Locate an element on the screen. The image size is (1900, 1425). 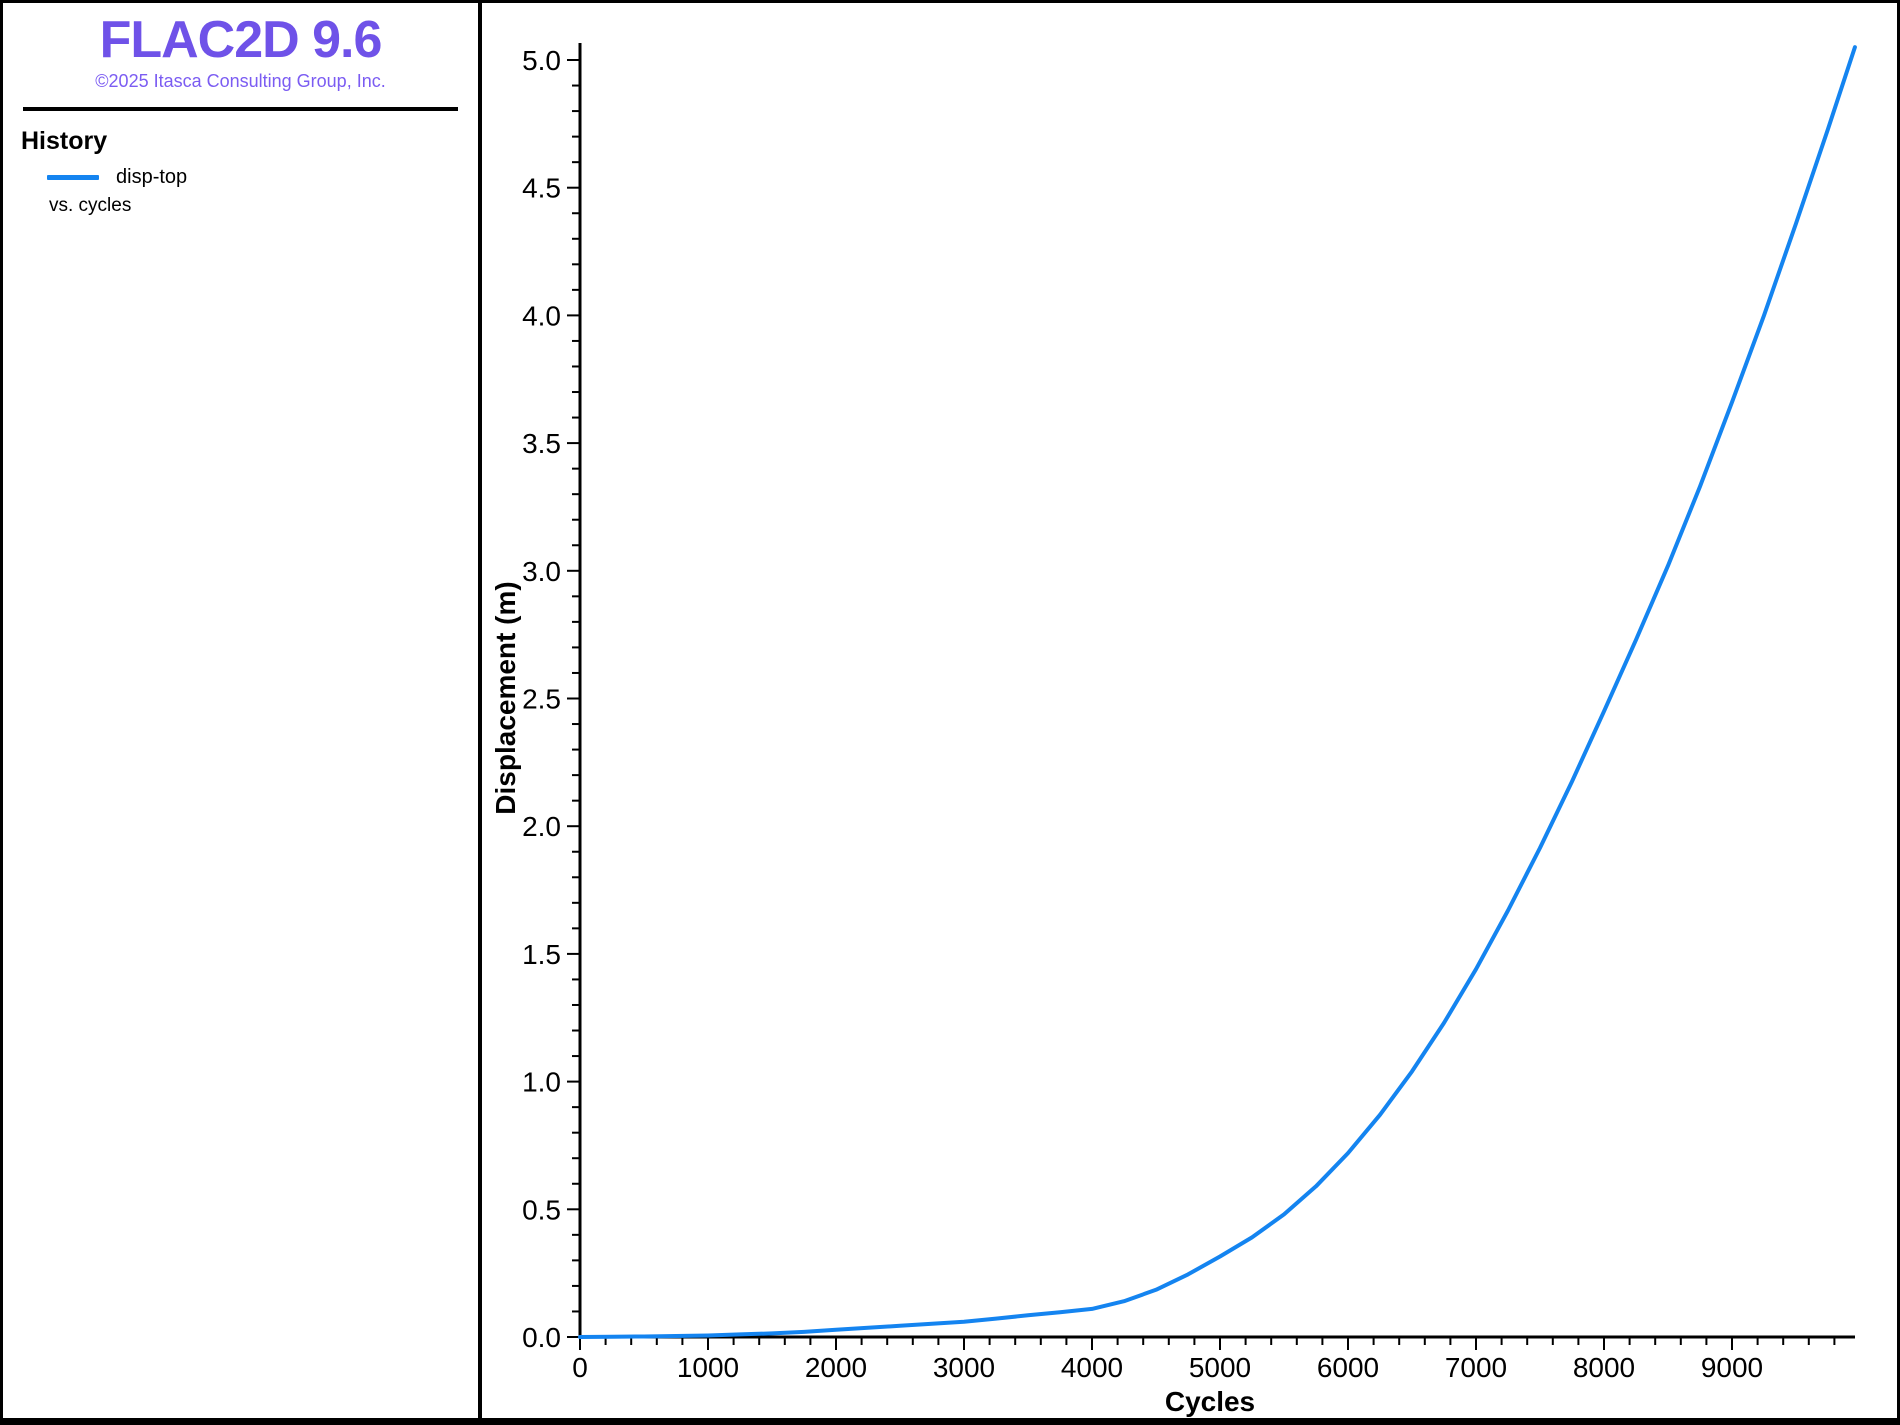
copyright-text: ©2025 Itasca Consulting Group, Inc. is located at coordinates (240, 80).